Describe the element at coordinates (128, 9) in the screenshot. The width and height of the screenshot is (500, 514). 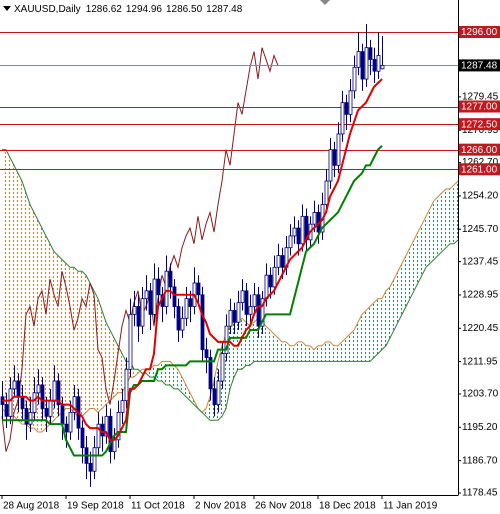
I see `header: XAUUSD,Daily 1286.62 1294.96 1286.50 1287.48` at that location.